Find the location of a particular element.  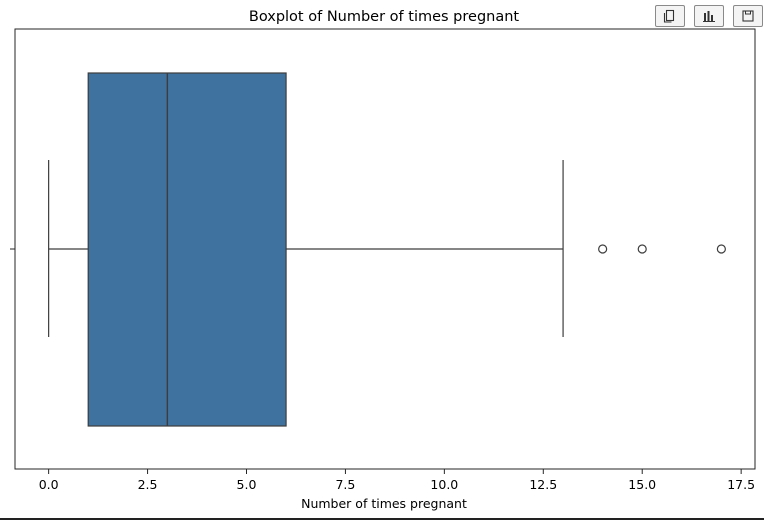

figure-toolbar is located at coordinates (709, 16).